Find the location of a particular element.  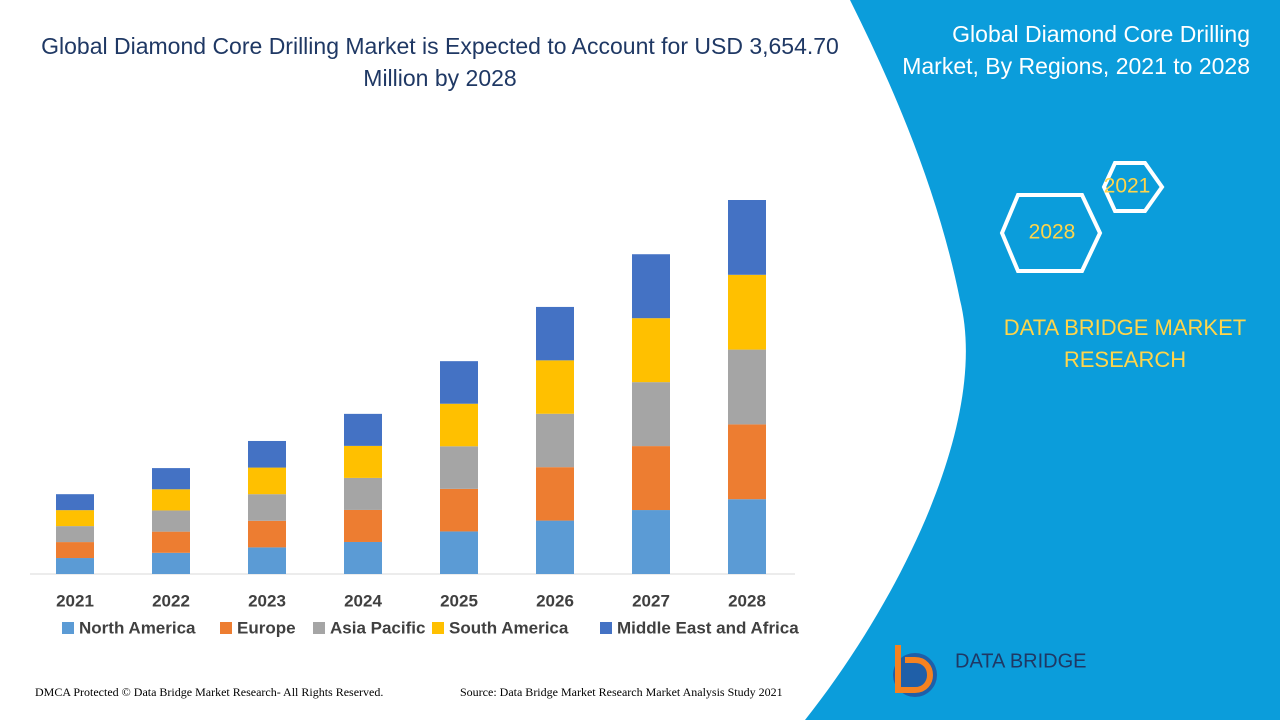

x-tick-label: 2026 is located at coordinates (555, 600).